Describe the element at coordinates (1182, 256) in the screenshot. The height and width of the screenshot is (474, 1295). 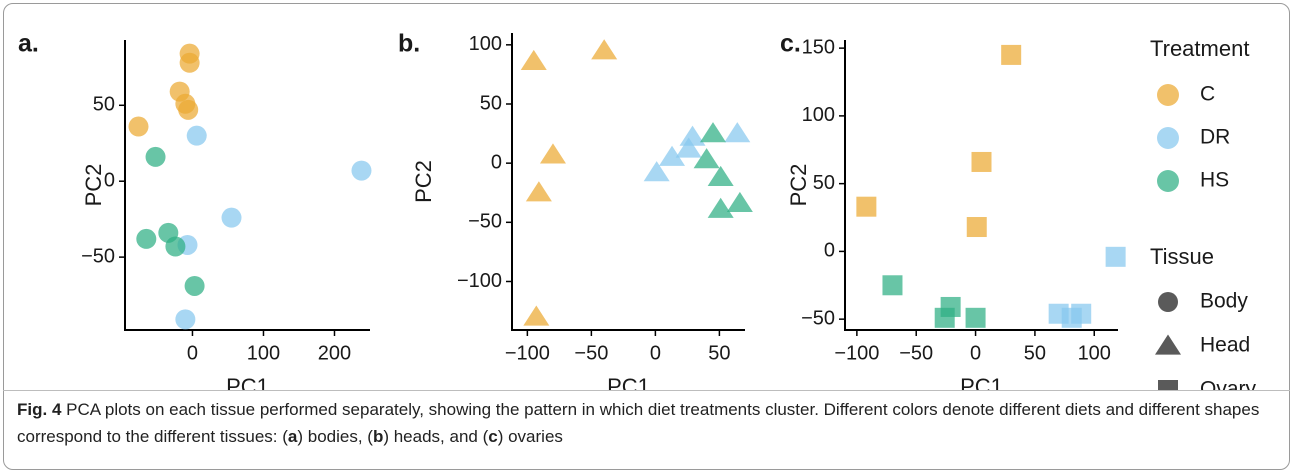
I see `legend-title: Tissue` at that location.